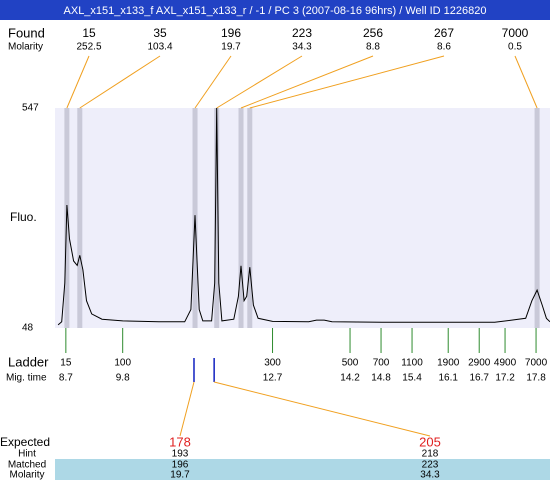 Image resolution: width=550 pixels, height=480 pixels. I want to click on hint-value: 218, so click(430, 454).